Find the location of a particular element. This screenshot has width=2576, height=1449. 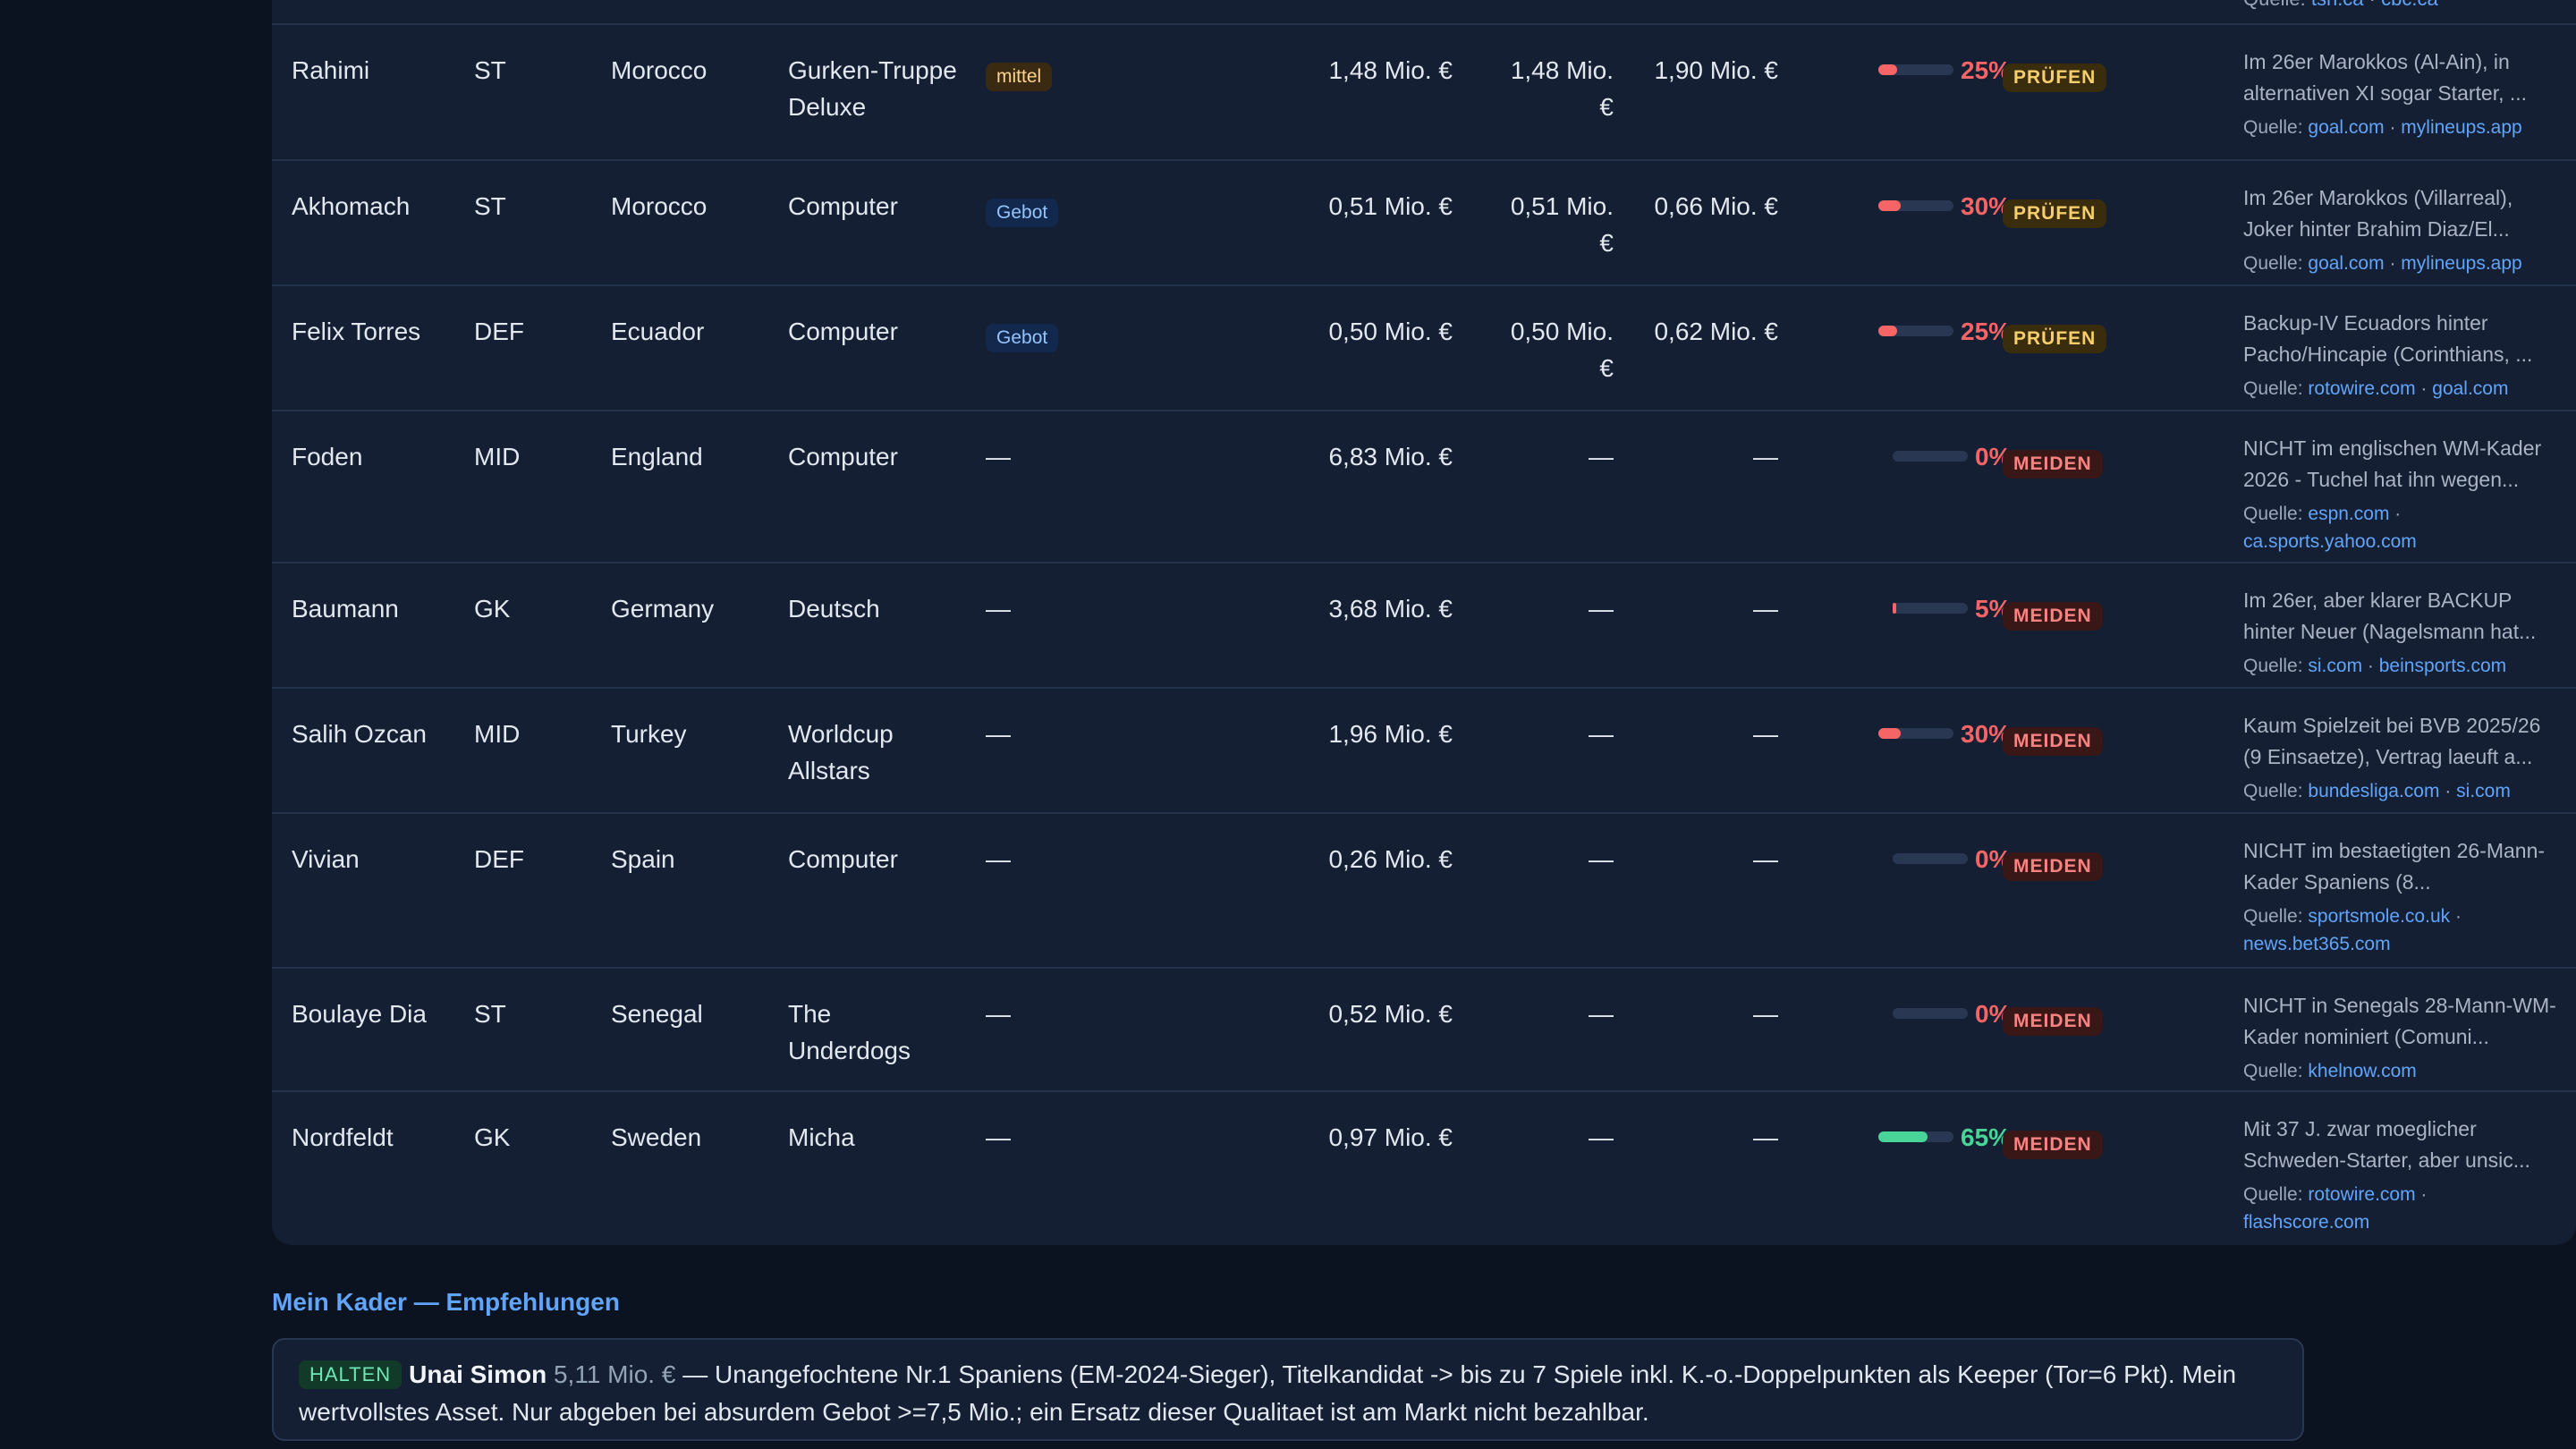

recommendation-player-name: Unai Simon is located at coordinates (478, 1374).